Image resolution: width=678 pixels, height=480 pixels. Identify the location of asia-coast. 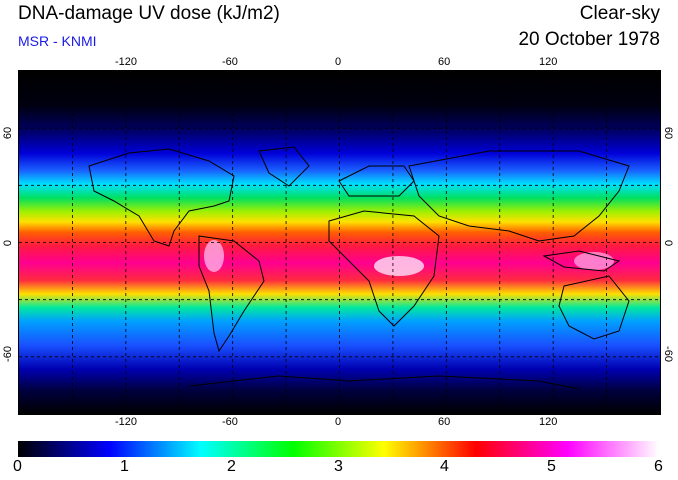
(519, 196).